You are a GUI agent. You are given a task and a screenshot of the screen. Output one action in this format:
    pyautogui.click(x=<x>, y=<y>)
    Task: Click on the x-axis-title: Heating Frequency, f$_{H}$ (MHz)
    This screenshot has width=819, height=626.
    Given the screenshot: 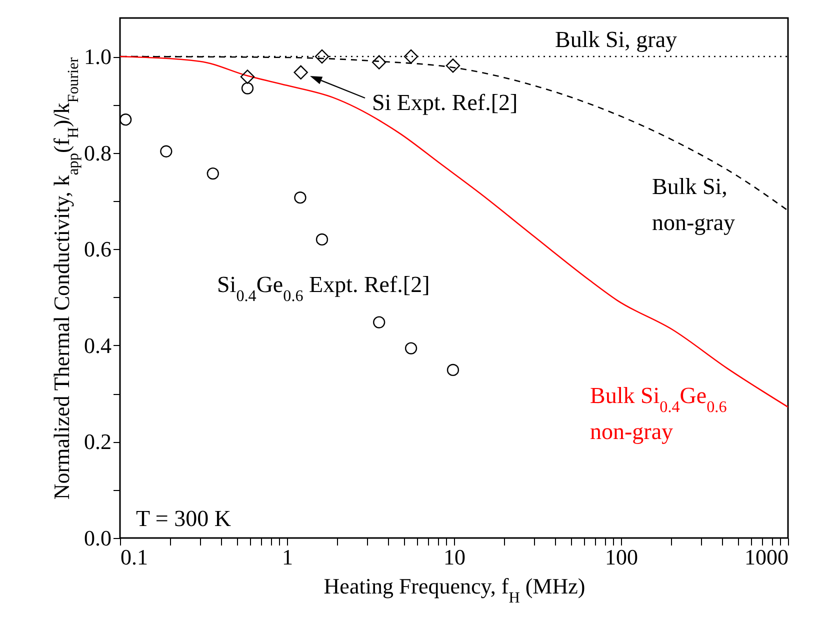 What is the action you would take?
    pyautogui.click(x=455, y=590)
    